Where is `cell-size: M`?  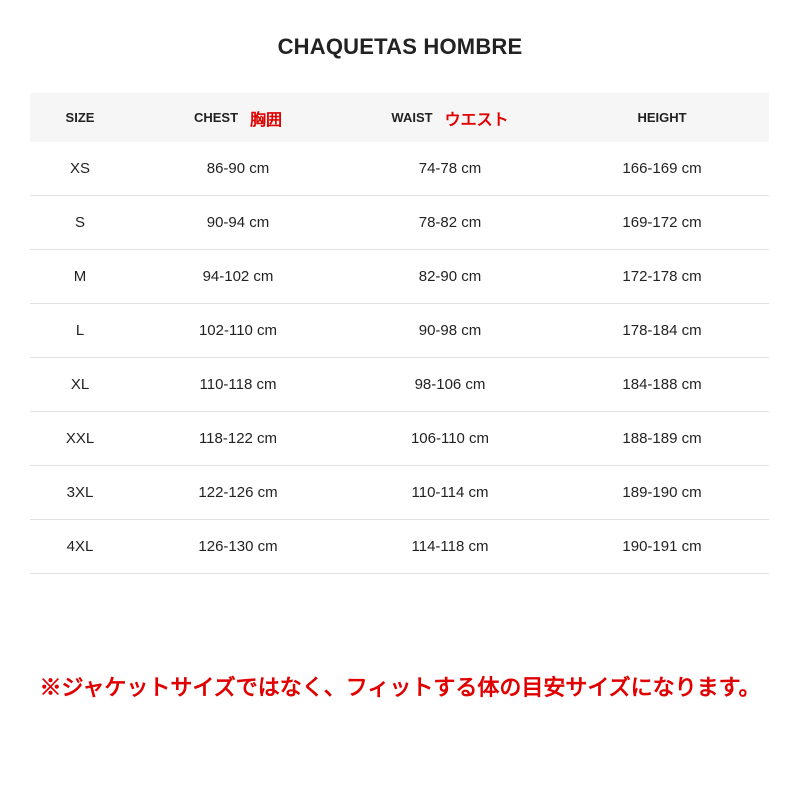 cell-size: M is located at coordinates (80, 276).